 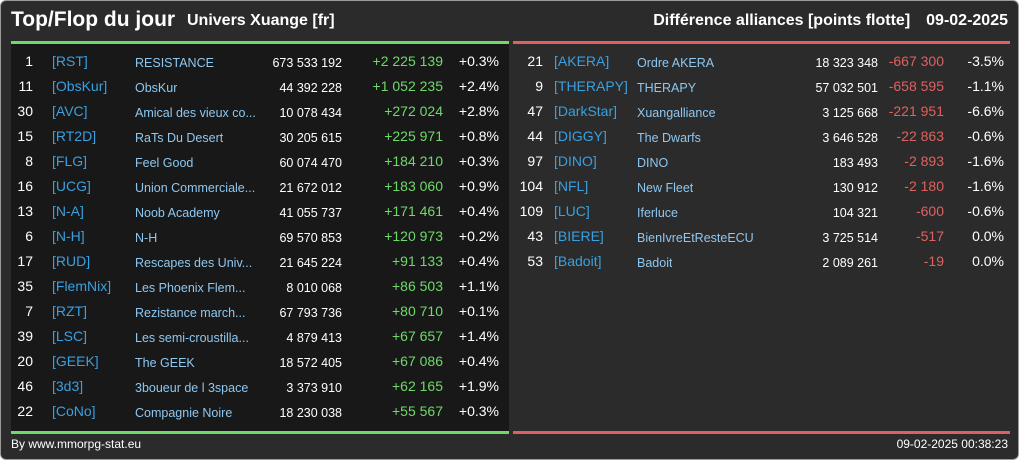 What do you see at coordinates (407, 61) in the screenshot?
I see `alliance-diff: +2 225 139` at bounding box center [407, 61].